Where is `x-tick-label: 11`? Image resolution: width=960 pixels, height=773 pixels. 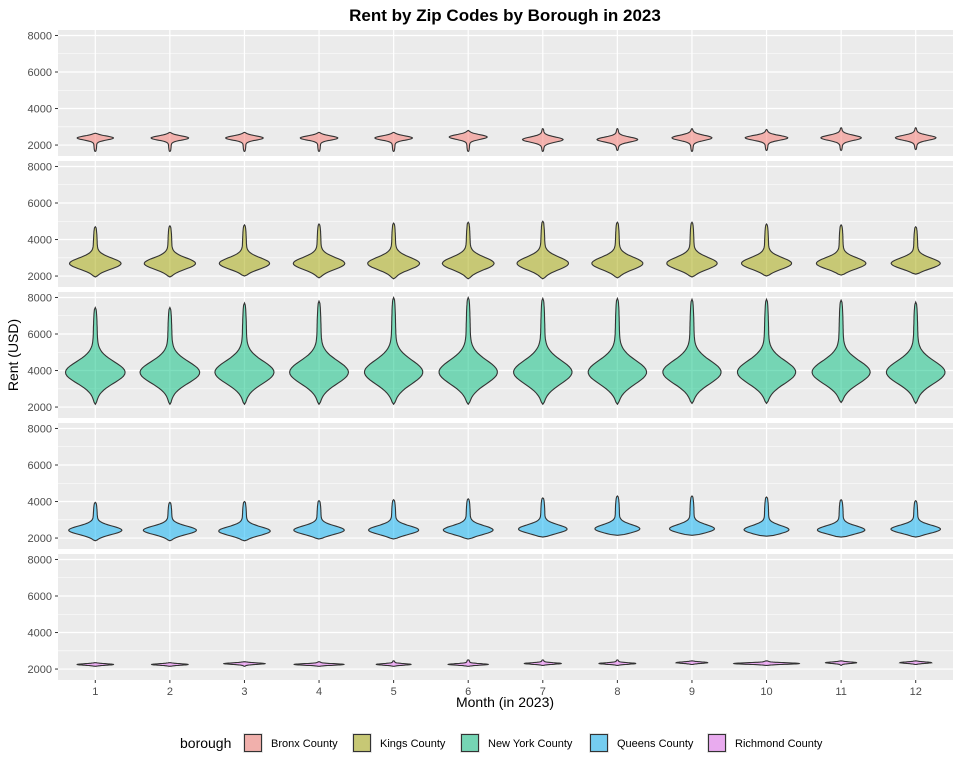
x-tick-label: 11 is located at coordinates (840, 692).